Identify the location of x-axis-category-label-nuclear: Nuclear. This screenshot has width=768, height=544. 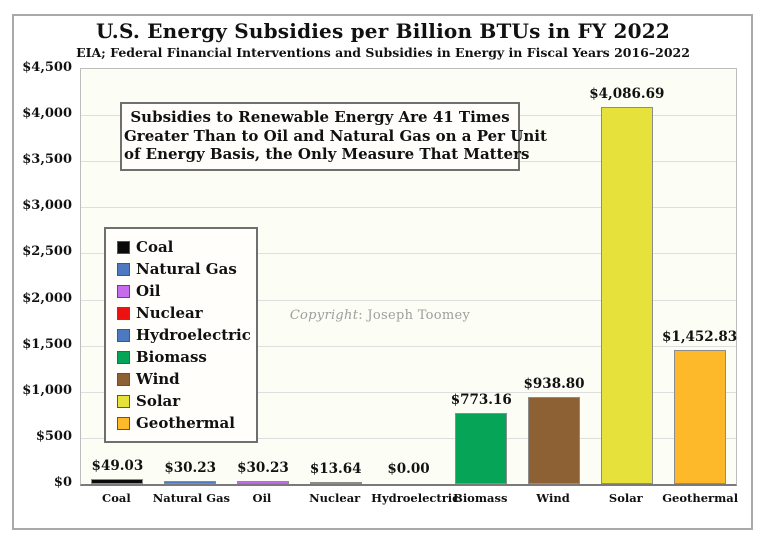
(335, 498).